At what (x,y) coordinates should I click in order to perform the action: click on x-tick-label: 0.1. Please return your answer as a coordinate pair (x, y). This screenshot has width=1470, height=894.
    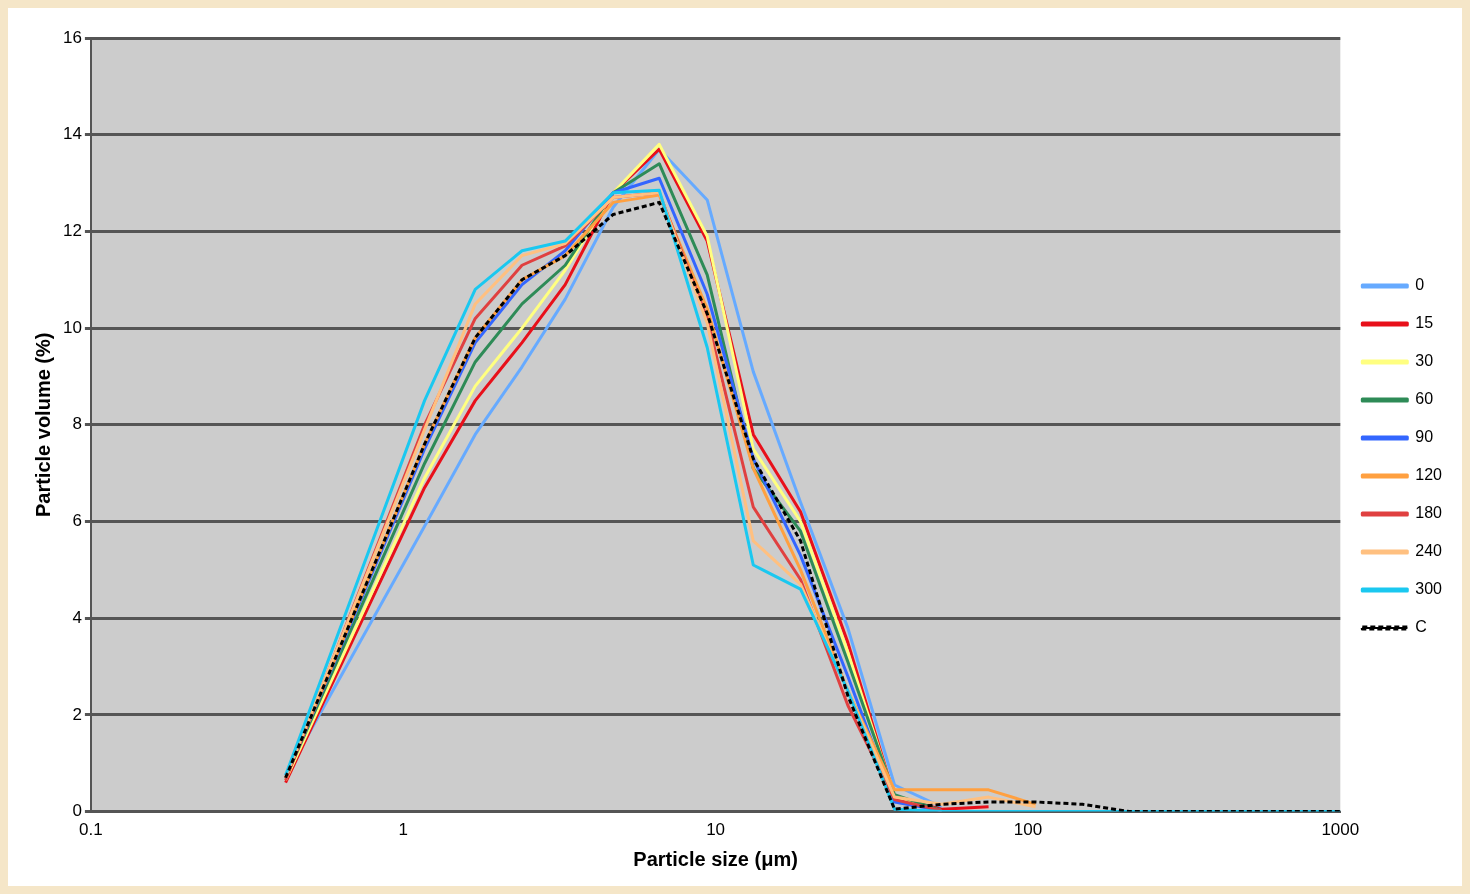
    Looking at the image, I should click on (91, 830).